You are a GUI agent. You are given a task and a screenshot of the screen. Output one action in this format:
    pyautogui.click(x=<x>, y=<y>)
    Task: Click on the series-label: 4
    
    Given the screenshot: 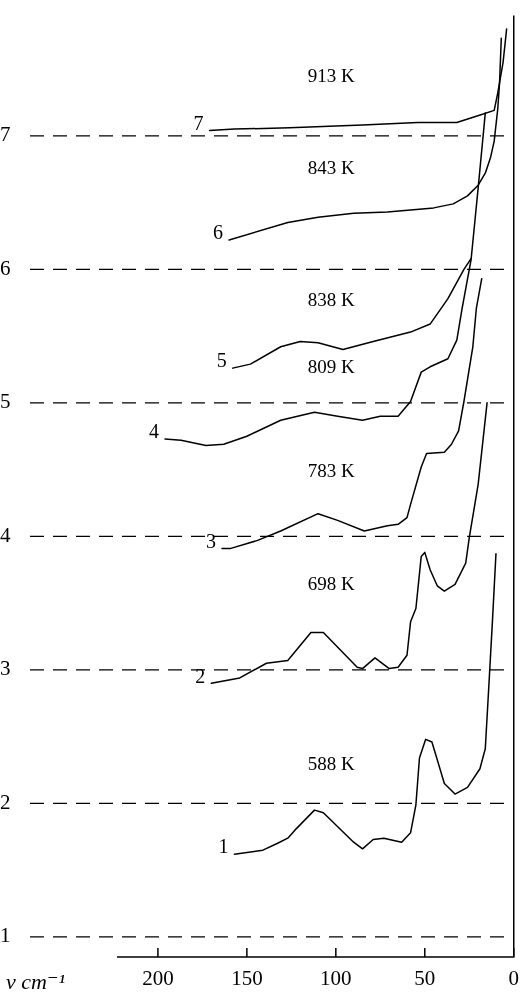 What is the action you would take?
    pyautogui.click(x=154, y=431)
    